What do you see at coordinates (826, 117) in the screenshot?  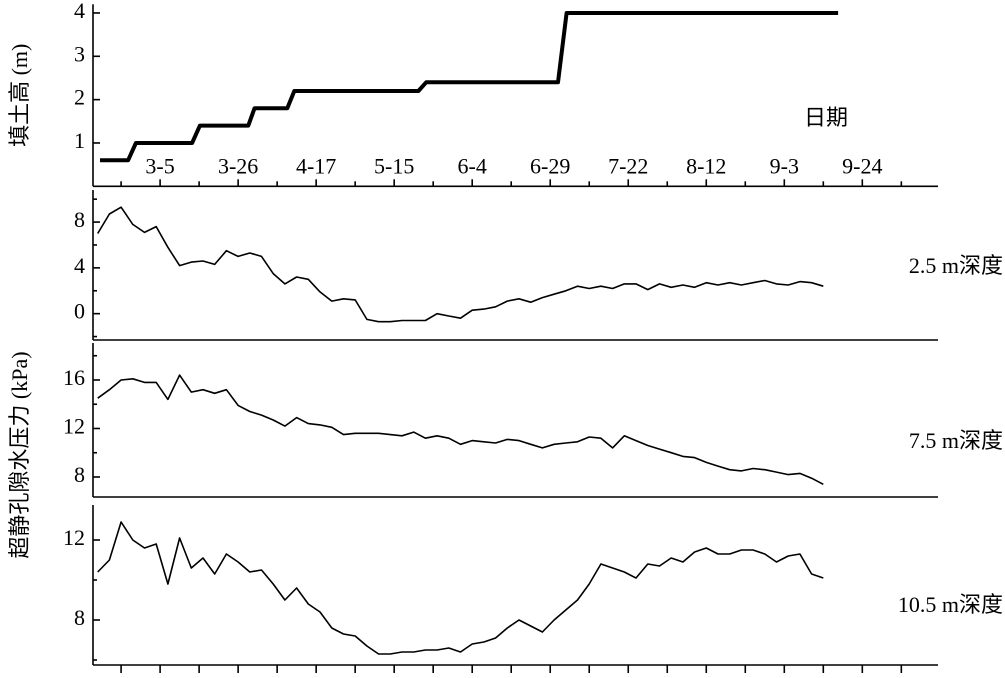 I see `x-axis-title: 日期` at bounding box center [826, 117].